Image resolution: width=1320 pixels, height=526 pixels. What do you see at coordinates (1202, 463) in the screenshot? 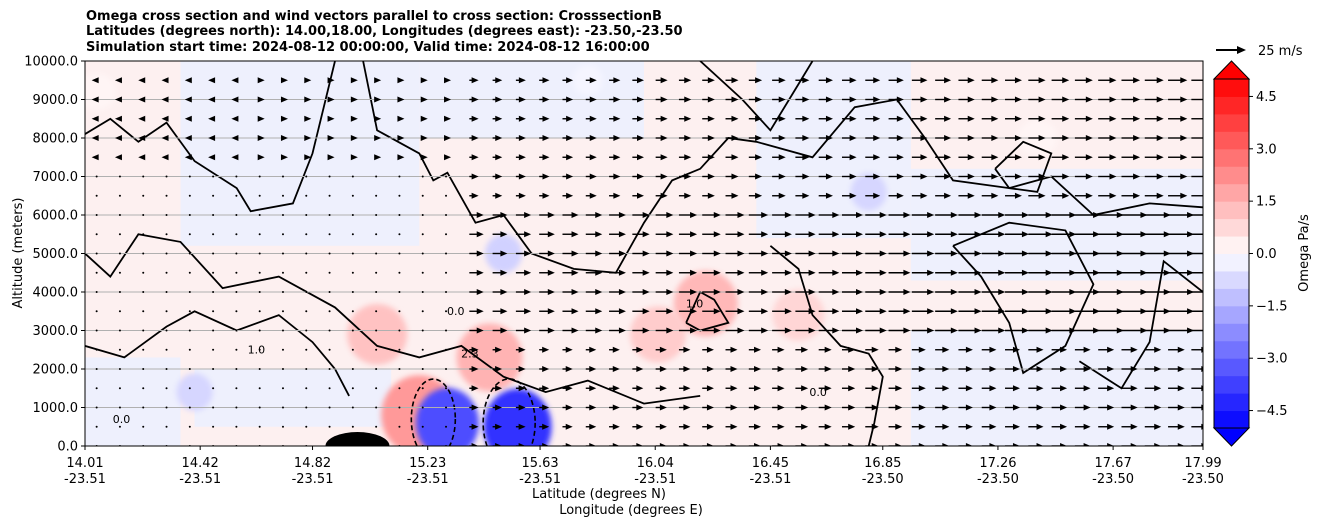
I see `x-tick-label-lat-10: 17.99` at bounding box center [1202, 463].